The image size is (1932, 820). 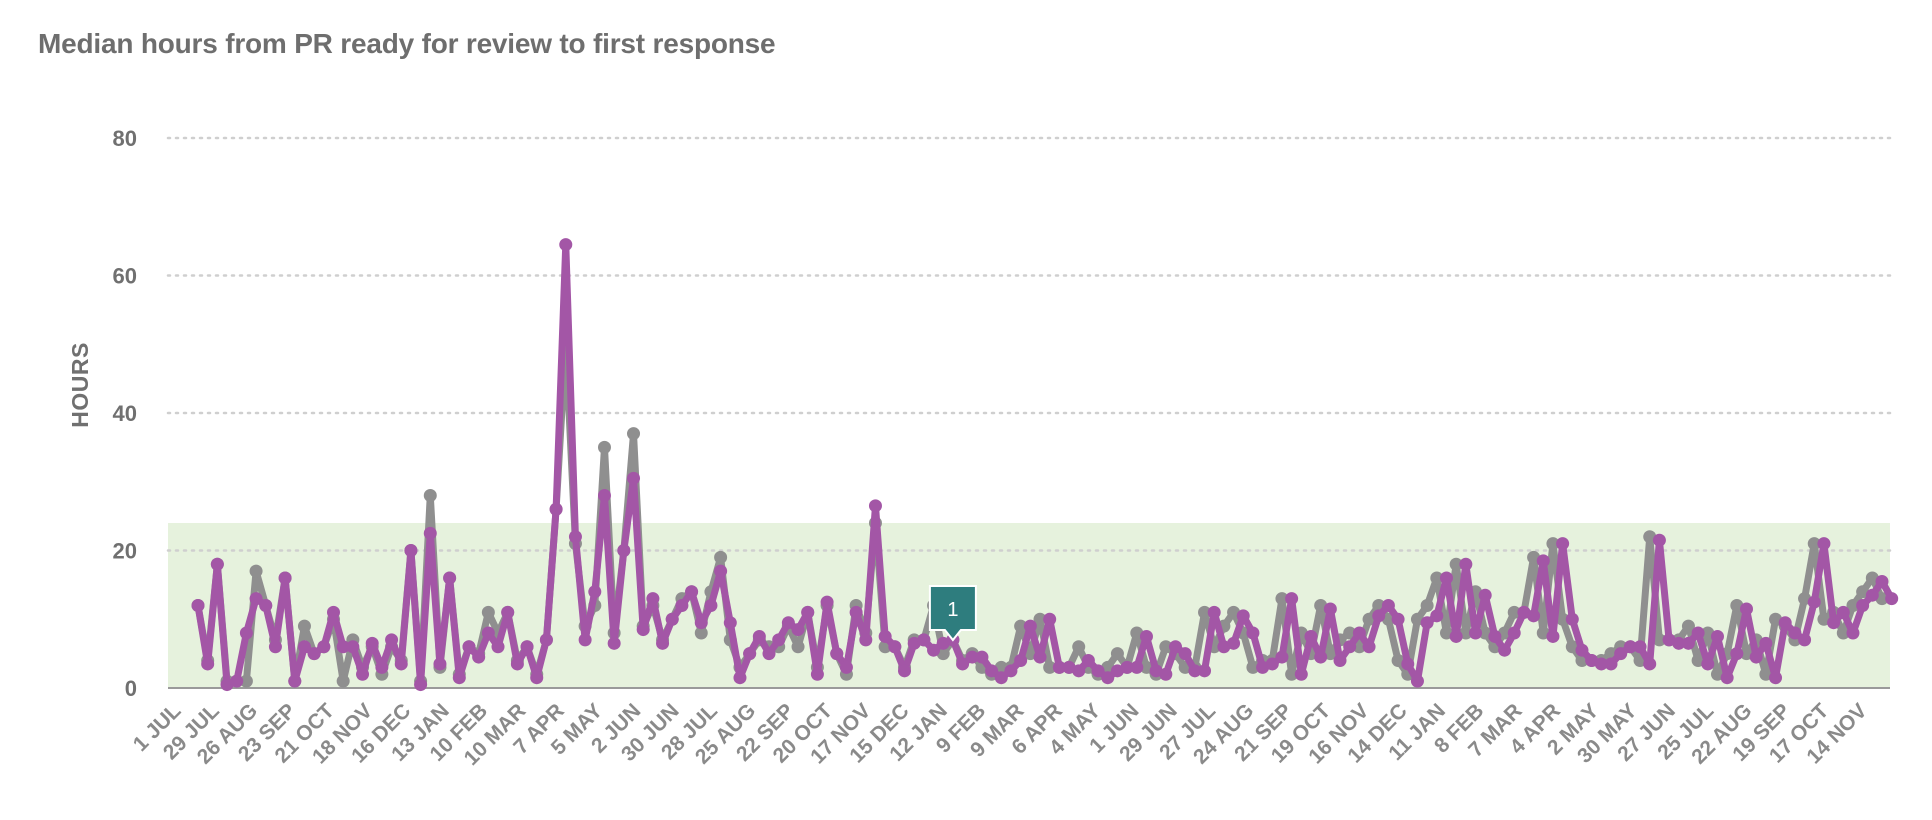 I want to click on annotation-marker, so click(x=952, y=613).